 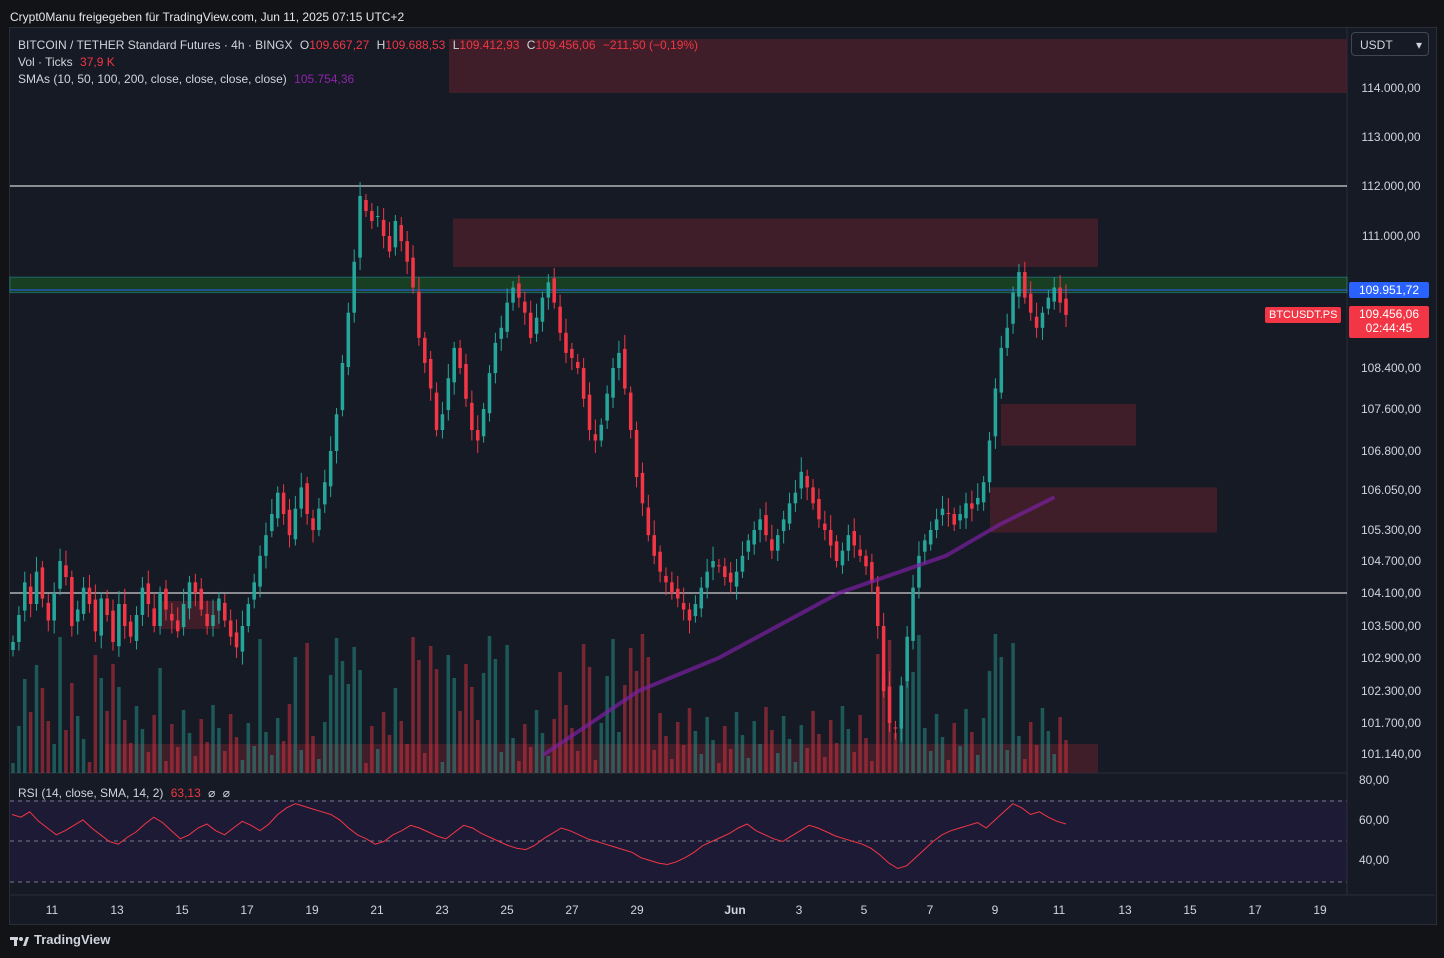 What do you see at coordinates (247, 910) in the screenshot?
I see `date-axis-label: 17` at bounding box center [247, 910].